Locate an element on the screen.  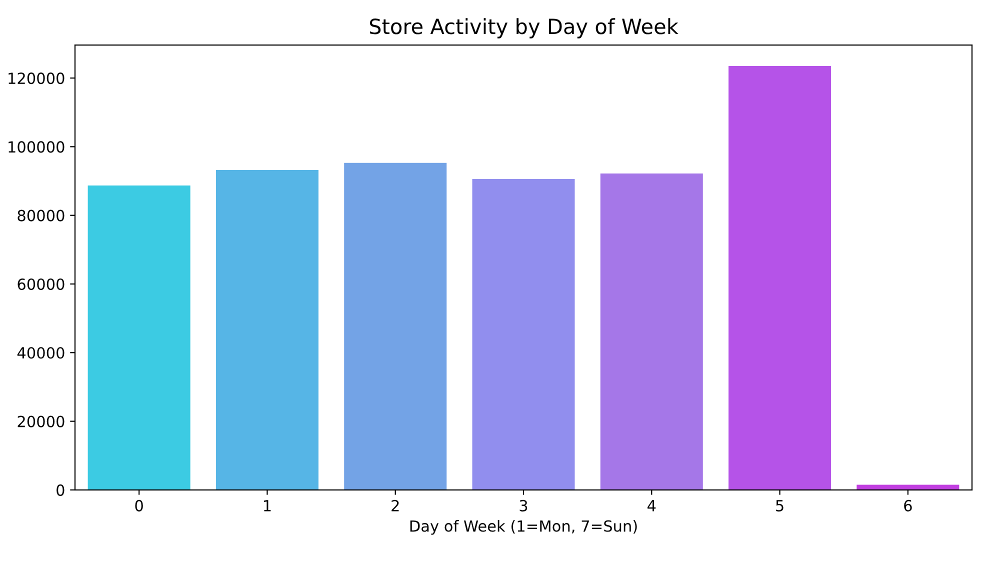
x-axis-title: Day of Week (1=Mon, 7=Sun) is located at coordinates (523, 527).